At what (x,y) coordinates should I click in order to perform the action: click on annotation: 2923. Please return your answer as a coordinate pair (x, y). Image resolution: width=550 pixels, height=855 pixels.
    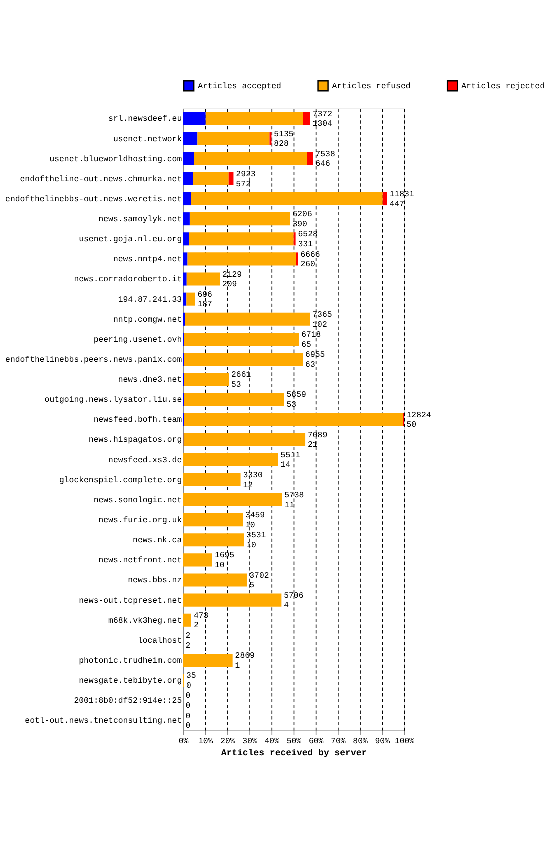
    Looking at the image, I should click on (246, 175).